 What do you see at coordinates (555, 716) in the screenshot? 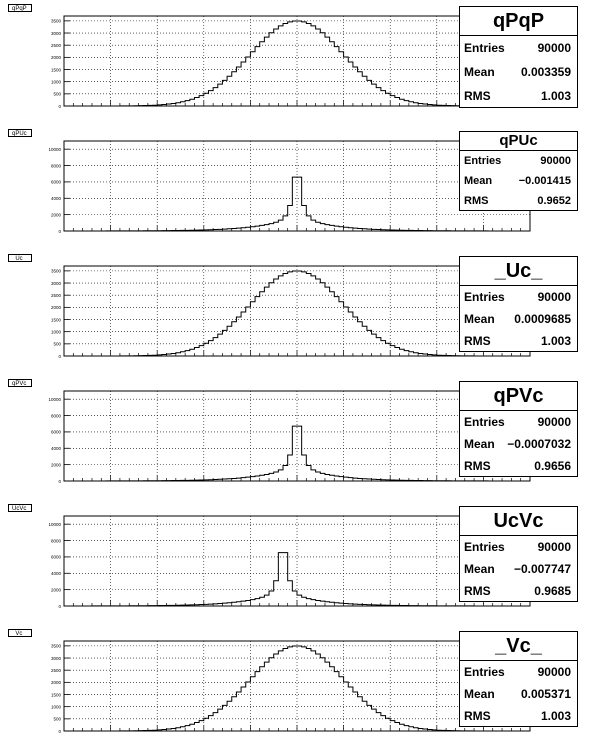
I see `stats-value: 1.003` at bounding box center [555, 716].